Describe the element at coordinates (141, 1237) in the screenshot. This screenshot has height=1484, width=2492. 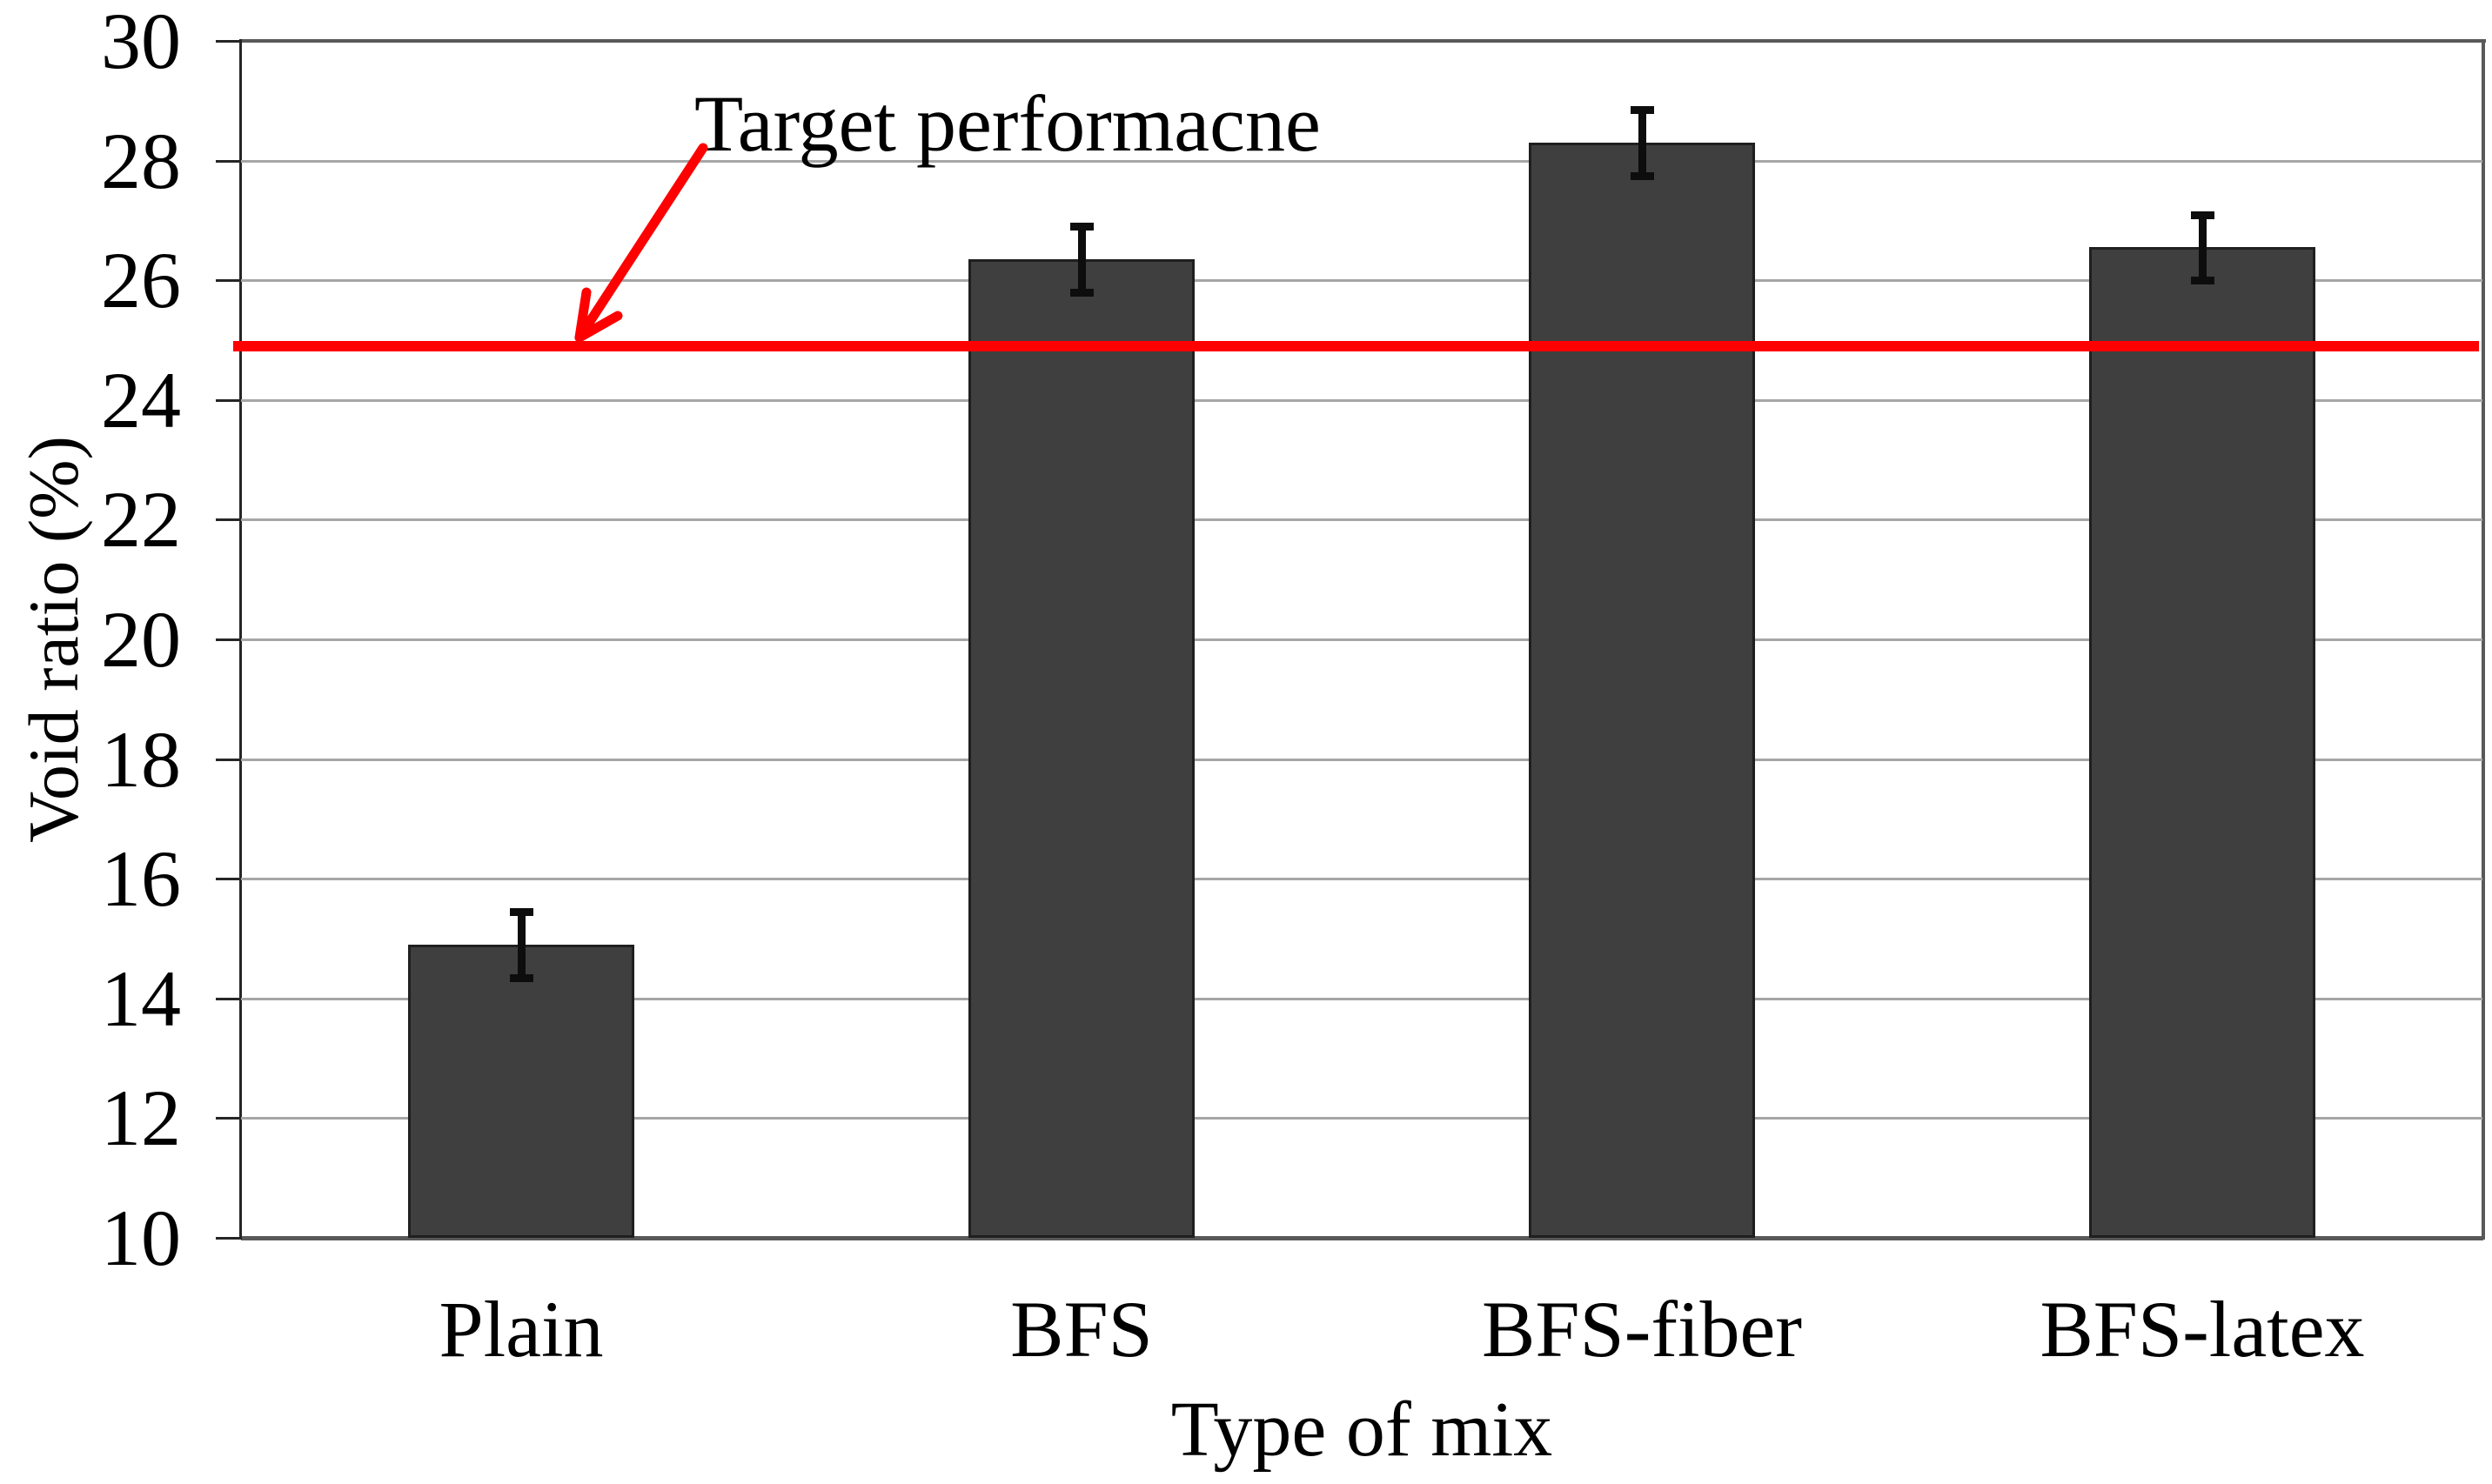
I see `y-tick-label: 10` at that location.